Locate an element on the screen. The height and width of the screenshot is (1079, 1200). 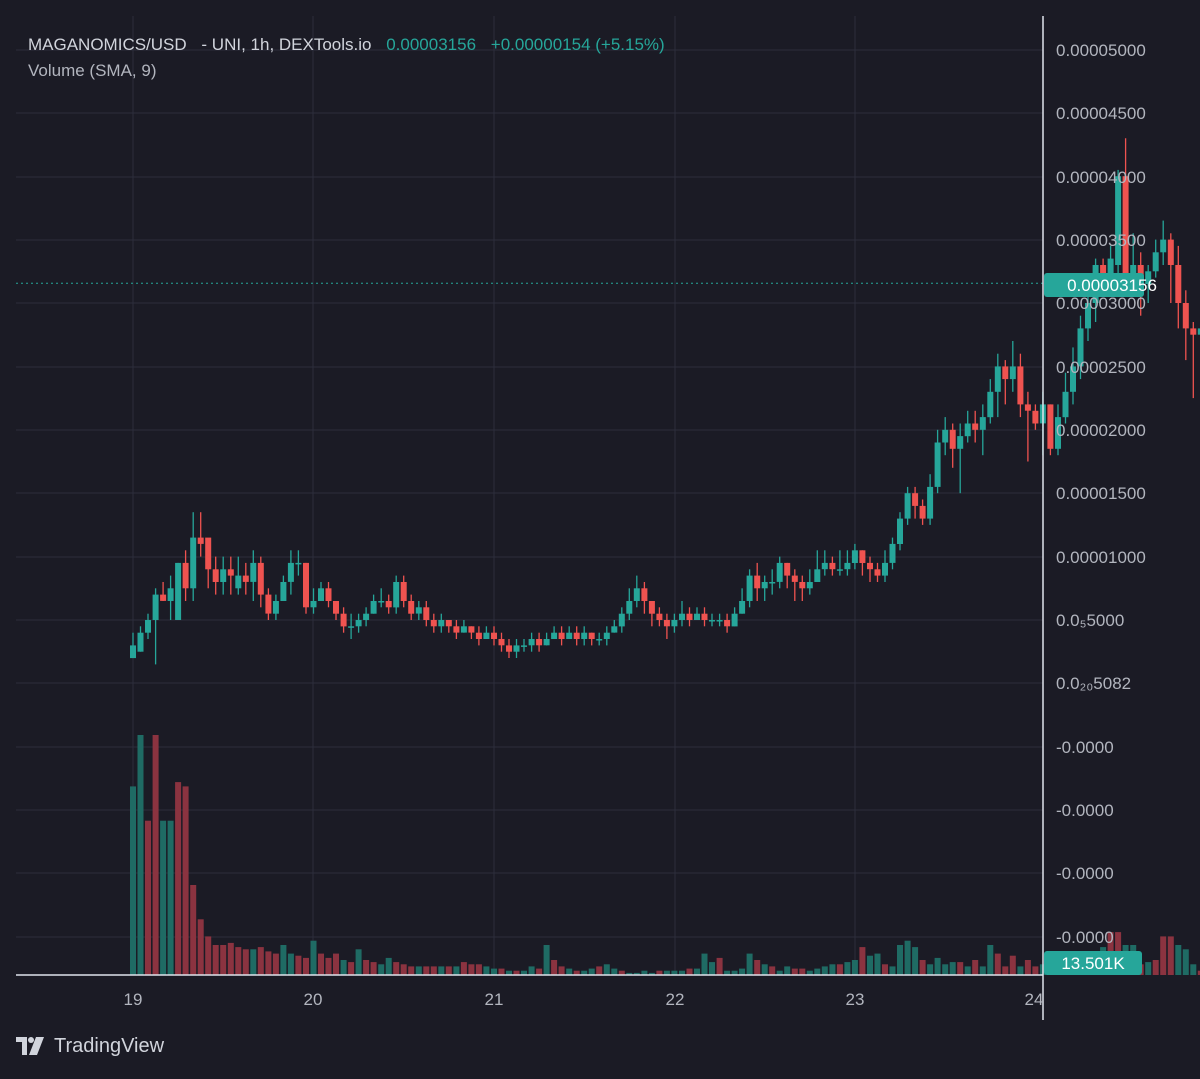
current-price-tag: 0.00003156 is located at coordinates (1100, 285).